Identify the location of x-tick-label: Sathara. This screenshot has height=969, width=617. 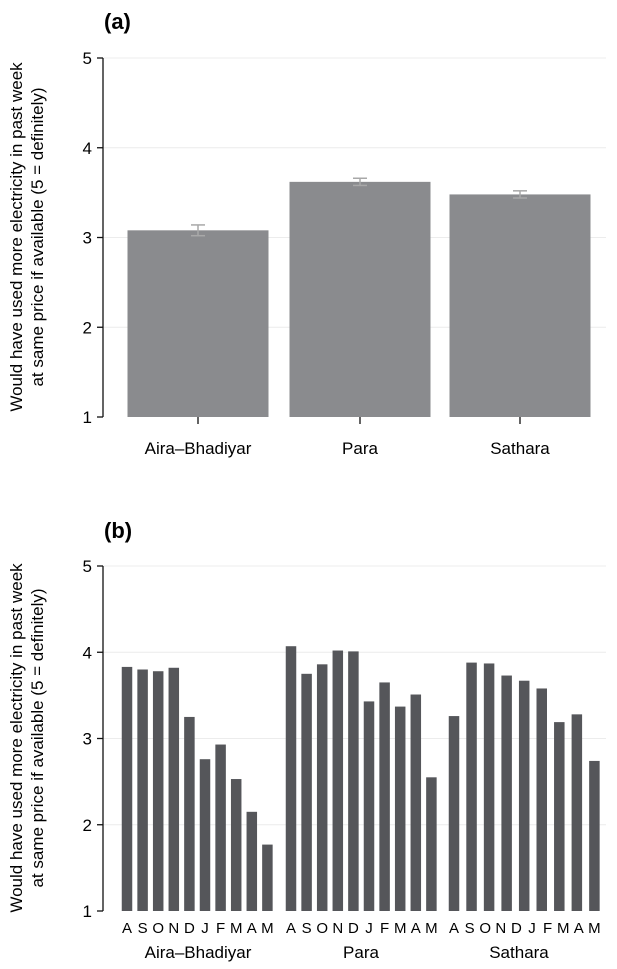
(520, 448).